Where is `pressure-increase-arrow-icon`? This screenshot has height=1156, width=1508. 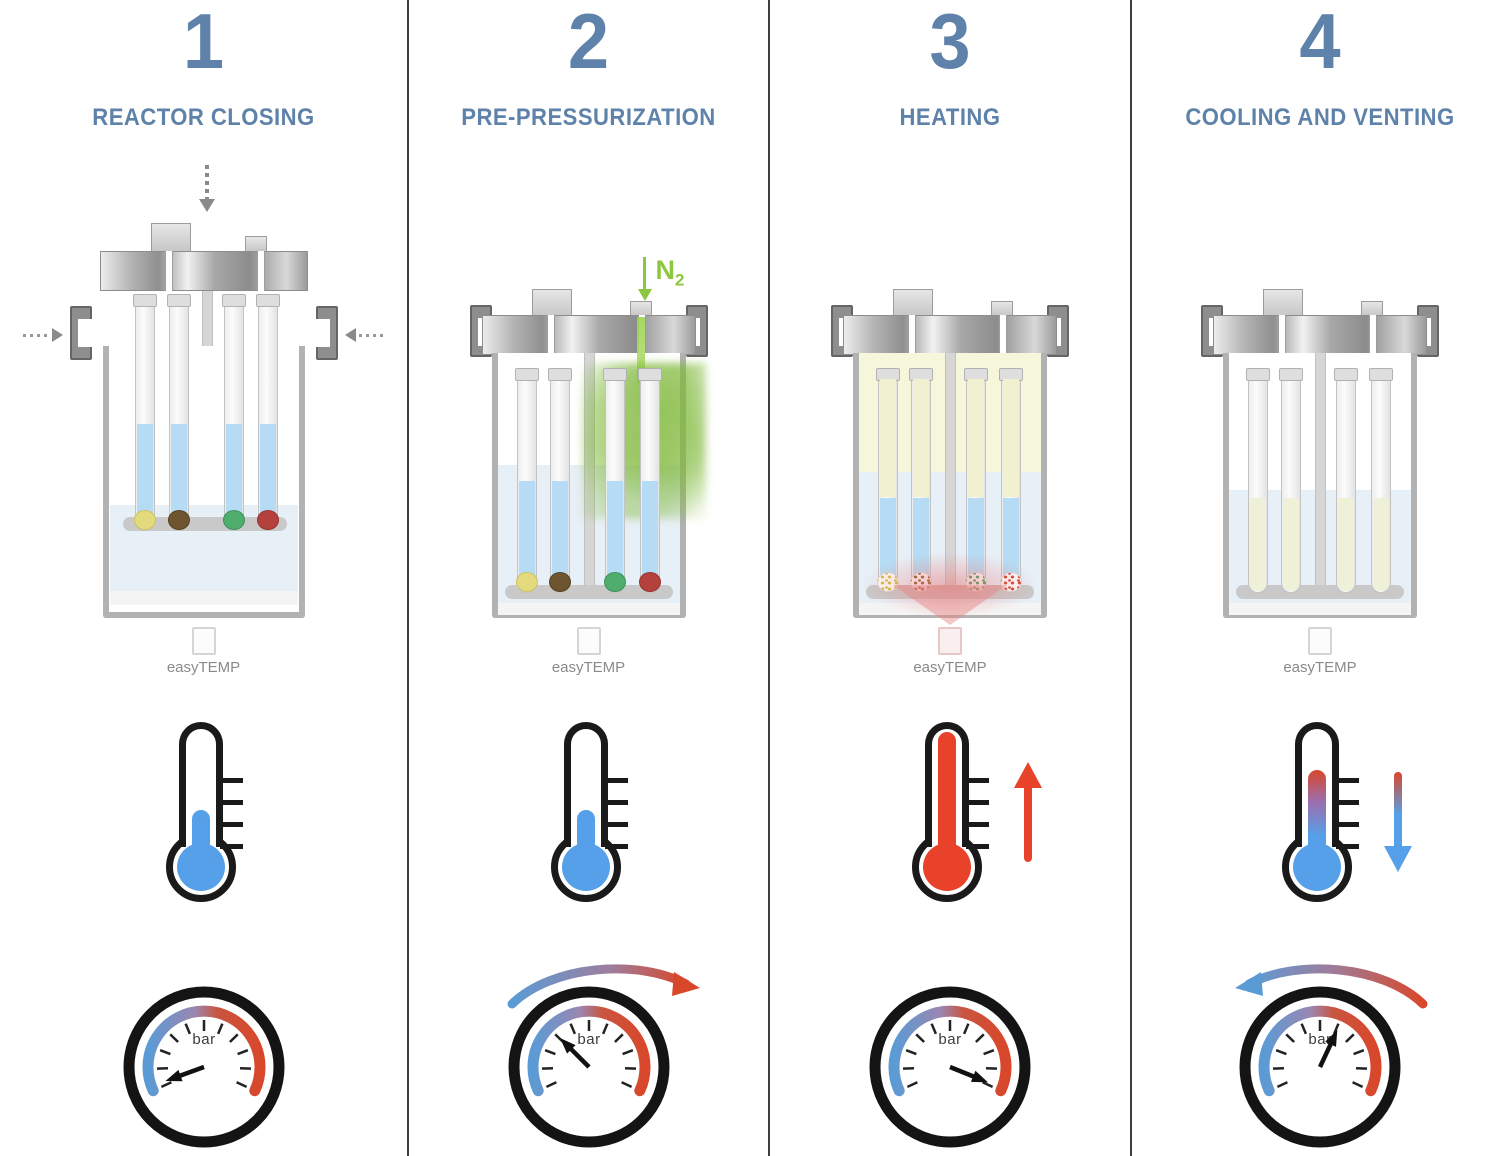
pressure-increase-arrow-icon is located at coordinates (603, 986).